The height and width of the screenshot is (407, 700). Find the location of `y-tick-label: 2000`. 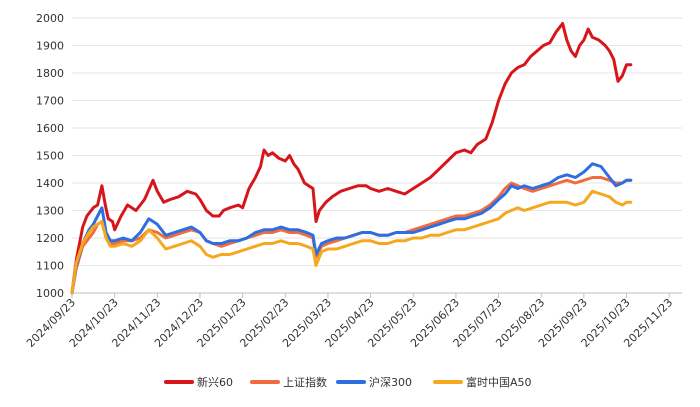

y-tick-label: 2000 is located at coordinates (50, 18).